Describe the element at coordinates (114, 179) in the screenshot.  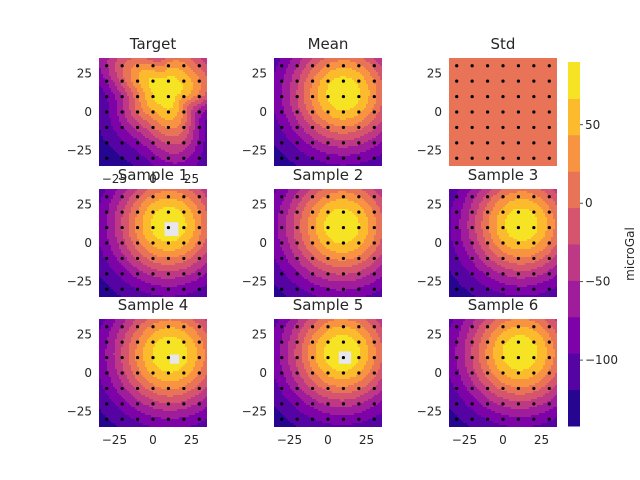
I see `x-tick-label: −25` at that location.